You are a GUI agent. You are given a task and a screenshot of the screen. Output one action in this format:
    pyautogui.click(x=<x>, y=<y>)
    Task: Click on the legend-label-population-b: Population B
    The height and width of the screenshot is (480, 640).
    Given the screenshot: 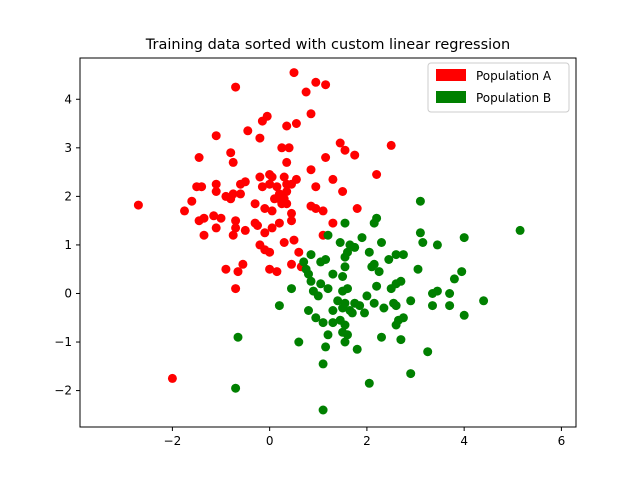 What is the action you would take?
    pyautogui.click(x=513, y=98)
    